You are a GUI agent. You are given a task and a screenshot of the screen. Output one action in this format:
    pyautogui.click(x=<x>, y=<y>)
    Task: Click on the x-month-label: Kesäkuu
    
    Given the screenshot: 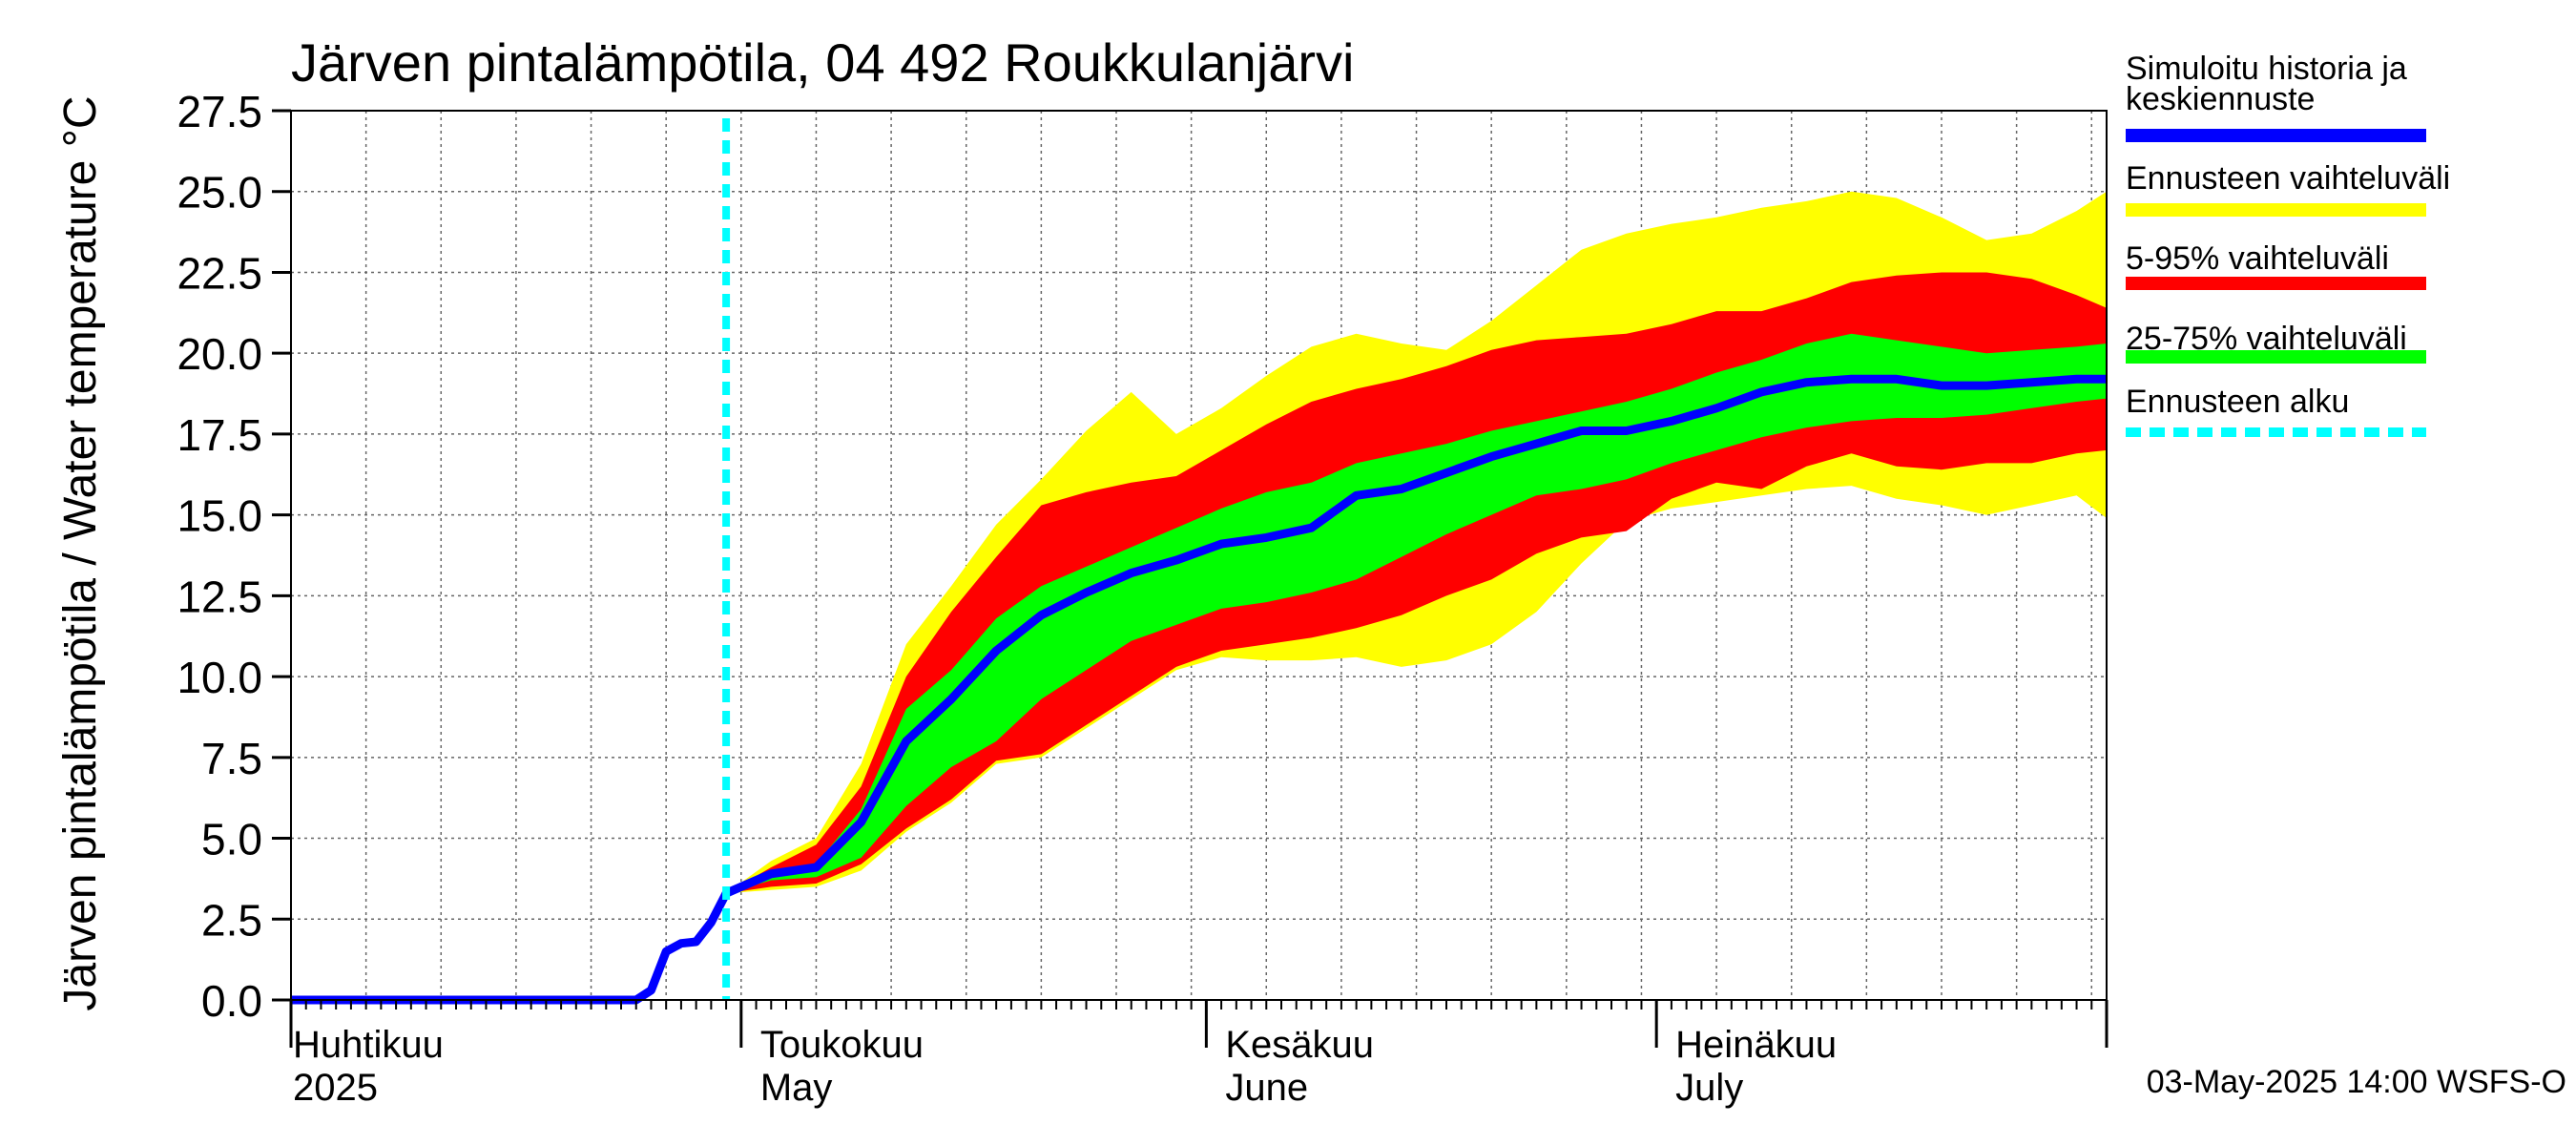 What is the action you would take?
    pyautogui.click(x=1299, y=1045)
    